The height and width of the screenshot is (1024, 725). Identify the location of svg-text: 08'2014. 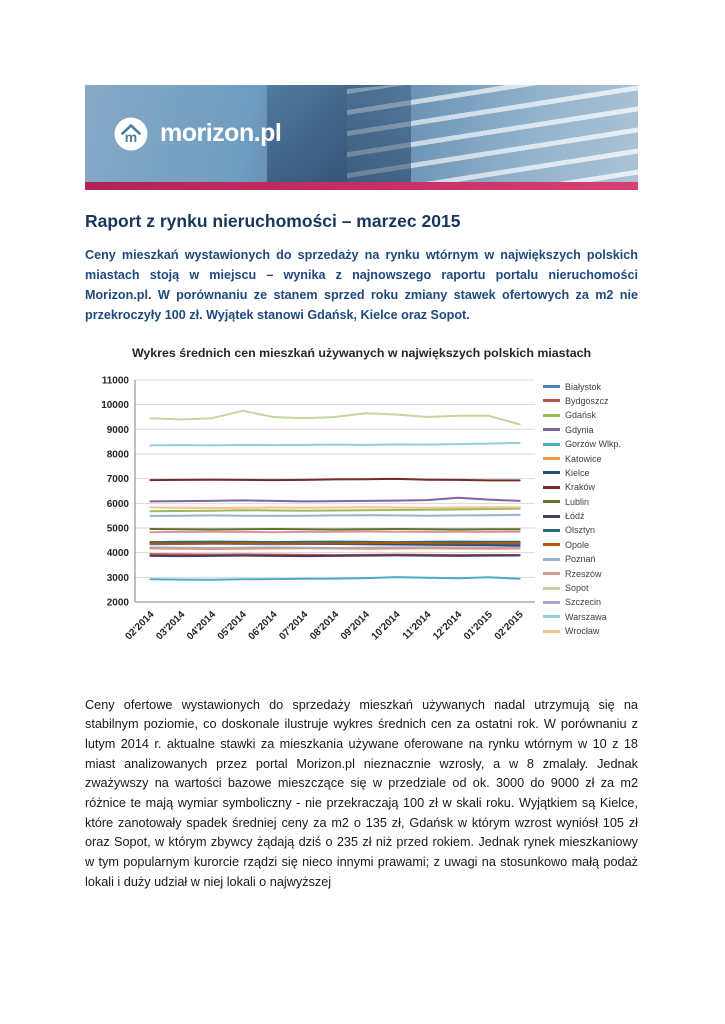
(324, 625).